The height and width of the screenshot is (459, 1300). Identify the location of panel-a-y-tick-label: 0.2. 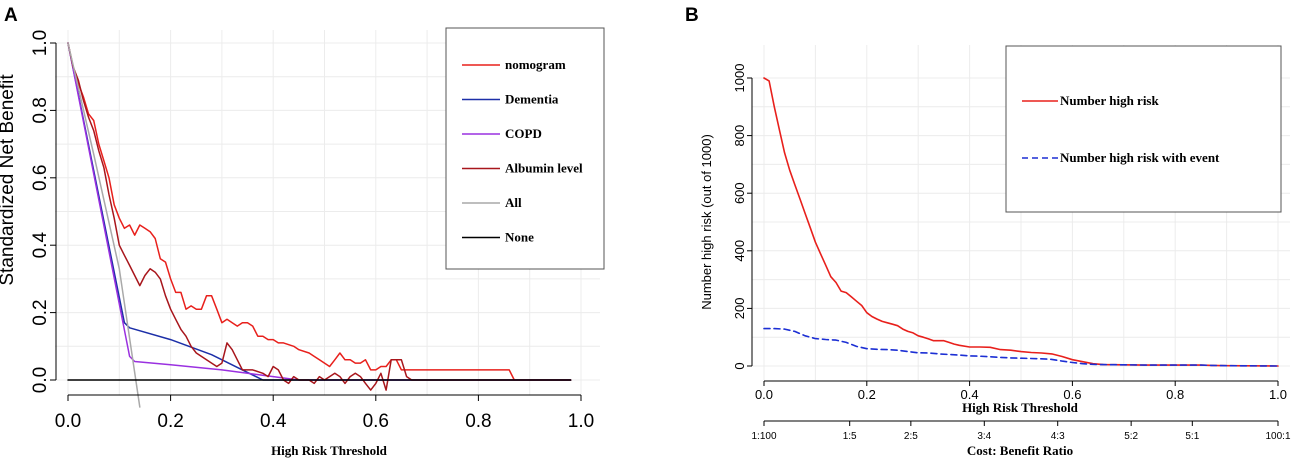
(40, 312).